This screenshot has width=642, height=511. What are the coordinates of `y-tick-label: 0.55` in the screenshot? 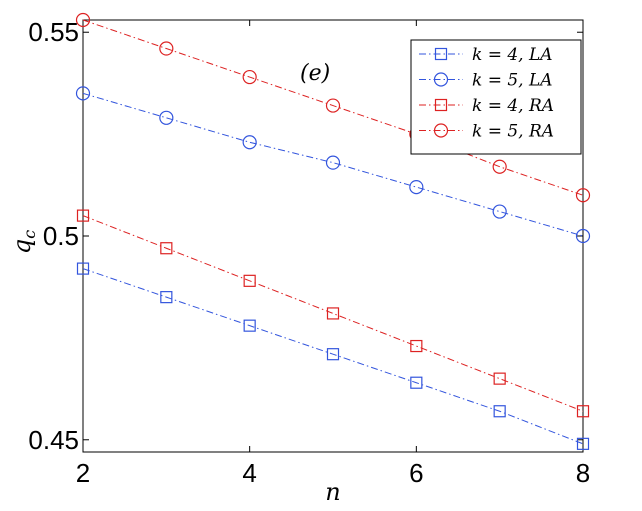 It's located at (53, 32).